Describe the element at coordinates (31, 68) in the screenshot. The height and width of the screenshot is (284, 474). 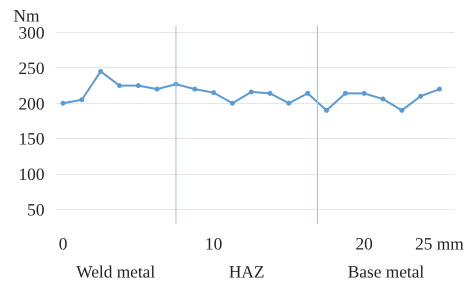
I see `y-tick-label: 250` at that location.